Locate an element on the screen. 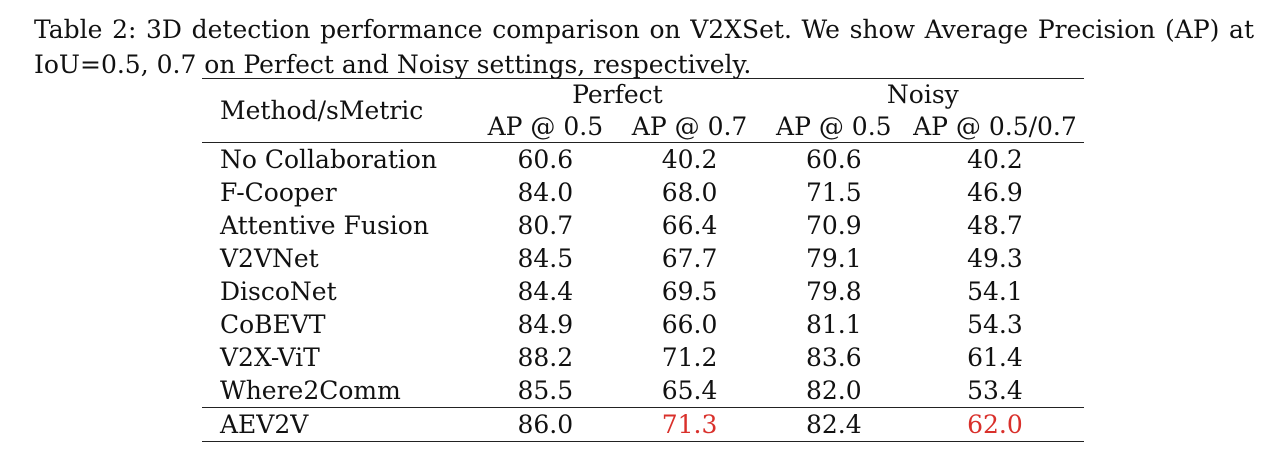  value-cell-bold: 86.0 is located at coordinates (545, 424).